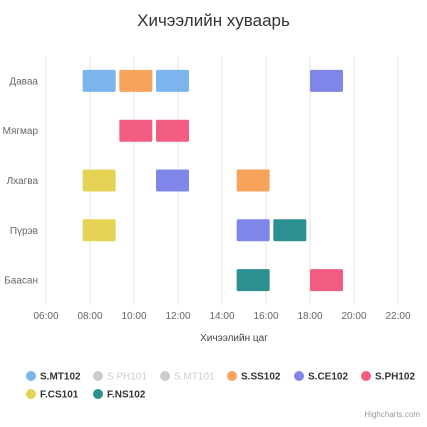 Image resolution: width=427 pixels, height=427 pixels. Describe the element at coordinates (126, 395) in the screenshot. I see `legend-label: F.NS102` at that location.